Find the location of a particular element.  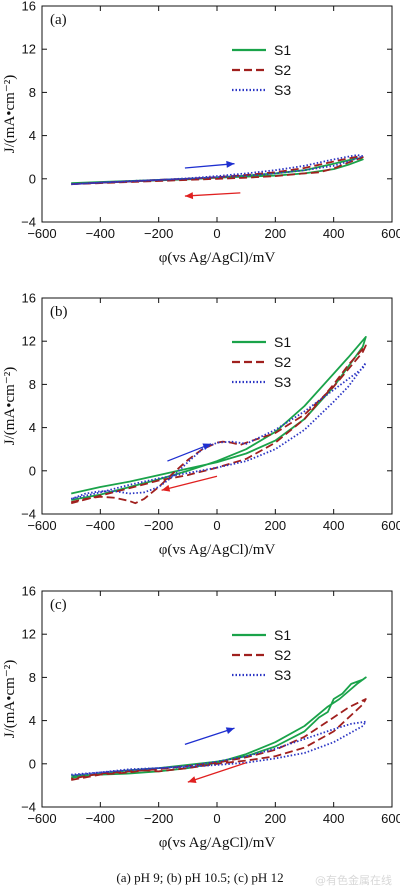

panel-label: (c) is located at coordinates (58, 605).